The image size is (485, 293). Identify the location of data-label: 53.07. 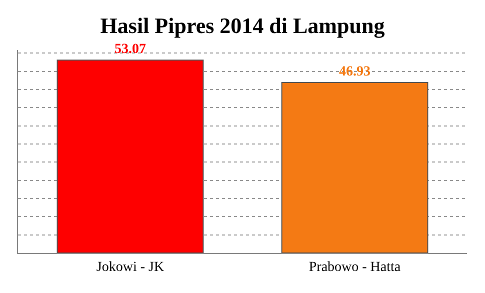
(130, 50).